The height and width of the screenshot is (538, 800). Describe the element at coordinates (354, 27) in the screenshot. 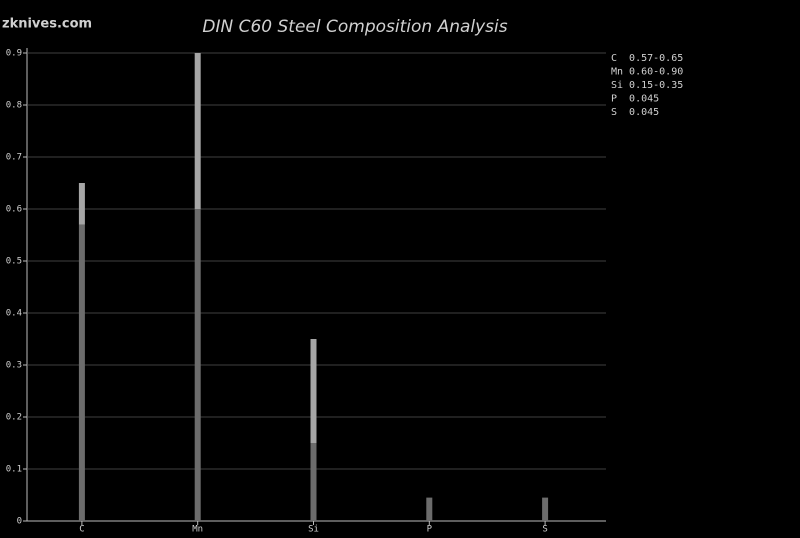

I see `chart-title: DIN C60 Steel Composition Analysis` at that location.